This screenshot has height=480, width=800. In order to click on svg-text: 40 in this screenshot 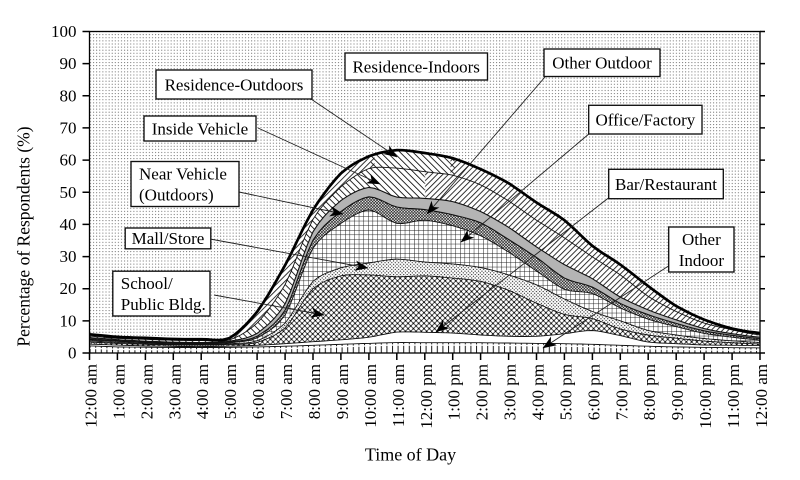, I will do `click(68, 224)`.